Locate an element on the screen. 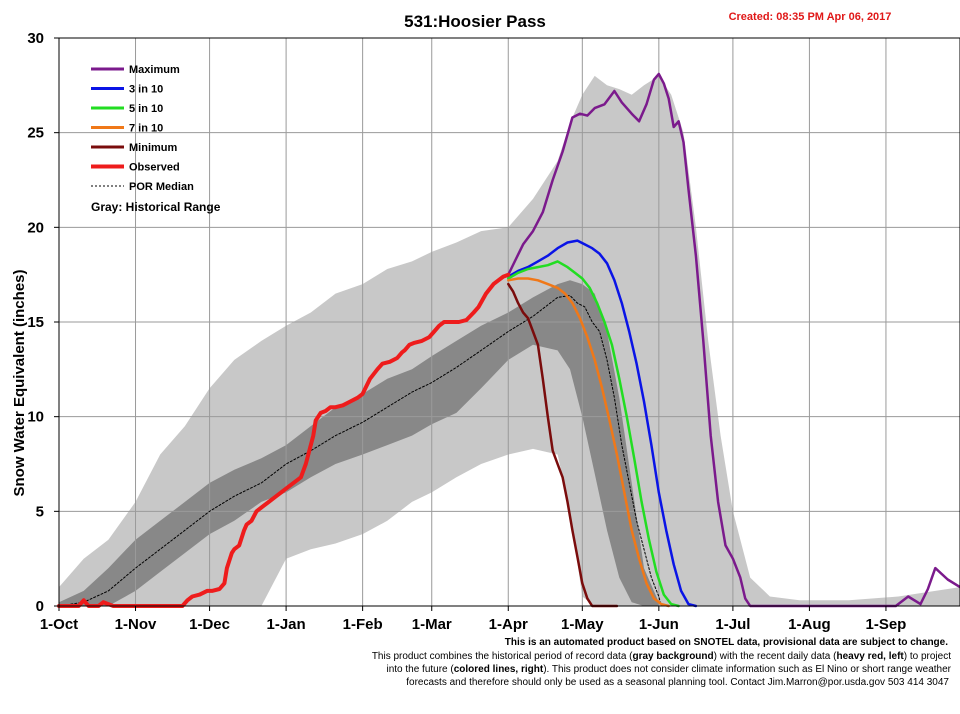  created-timestamp: Created: 08:35 PM Apr 06, 2017 is located at coordinates (810, 17).